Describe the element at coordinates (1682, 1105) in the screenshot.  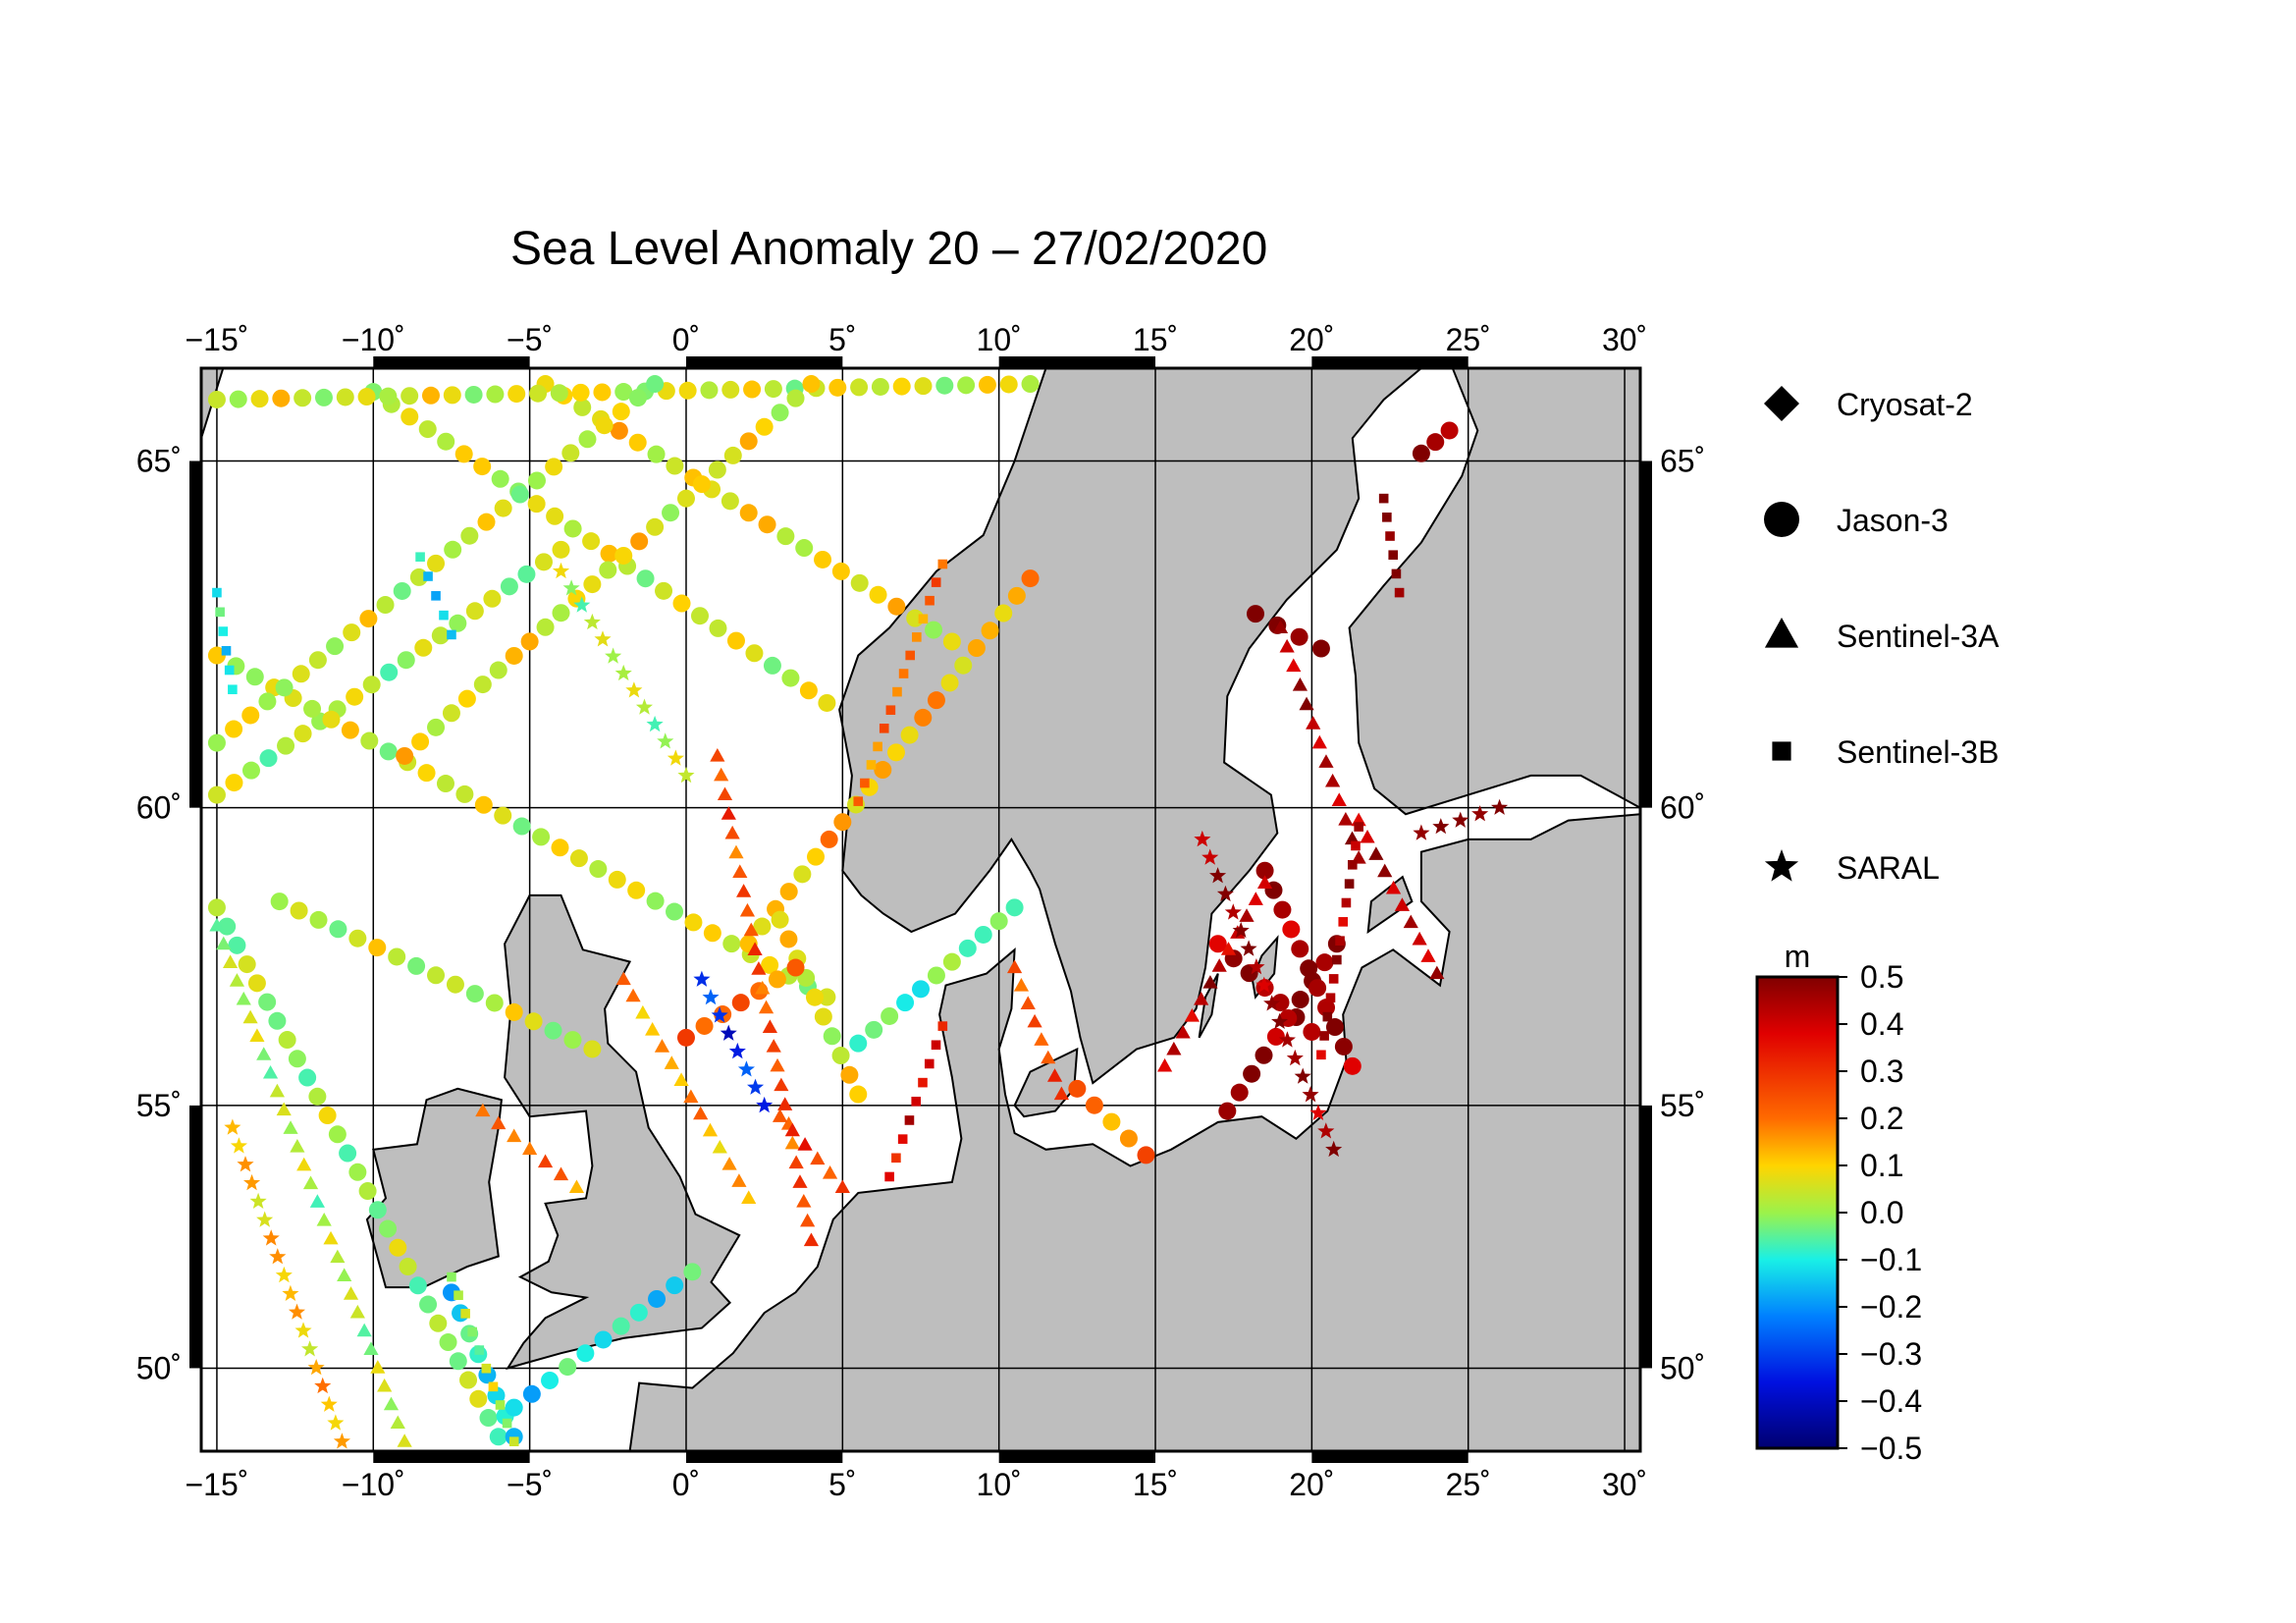
I see `lat-tick-label-right: 55˚` at that location.